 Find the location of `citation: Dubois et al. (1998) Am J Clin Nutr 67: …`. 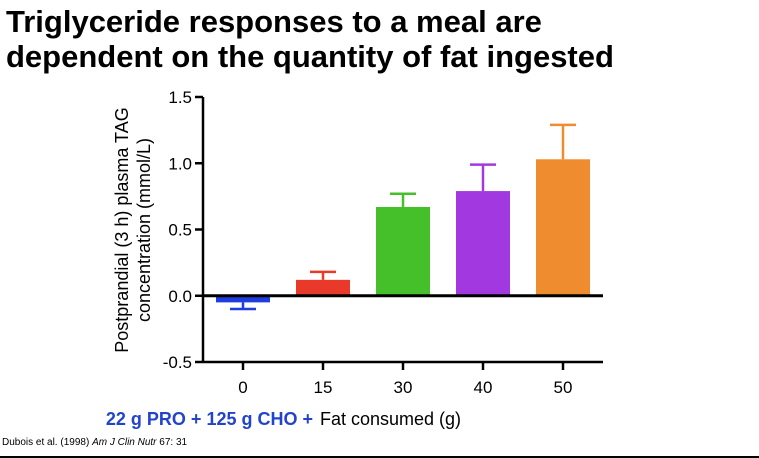

citation: Dubois et al. (1998) Am J Clin Nutr 67: … is located at coordinates (94, 442).